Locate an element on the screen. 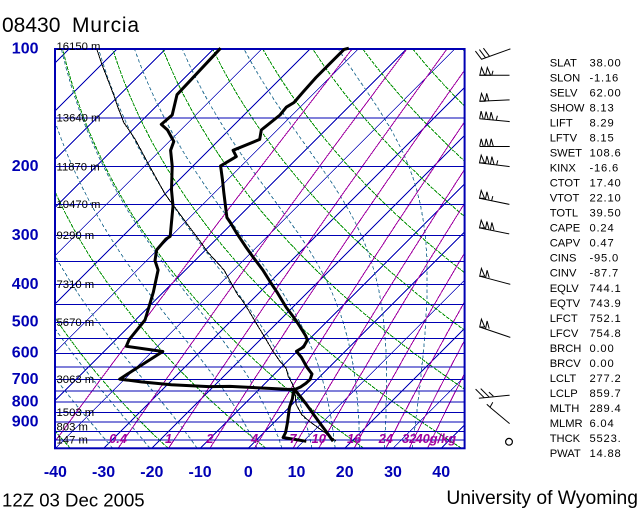 This screenshot has height=517, width=640. svg-text: 8.29 is located at coordinates (602, 123).